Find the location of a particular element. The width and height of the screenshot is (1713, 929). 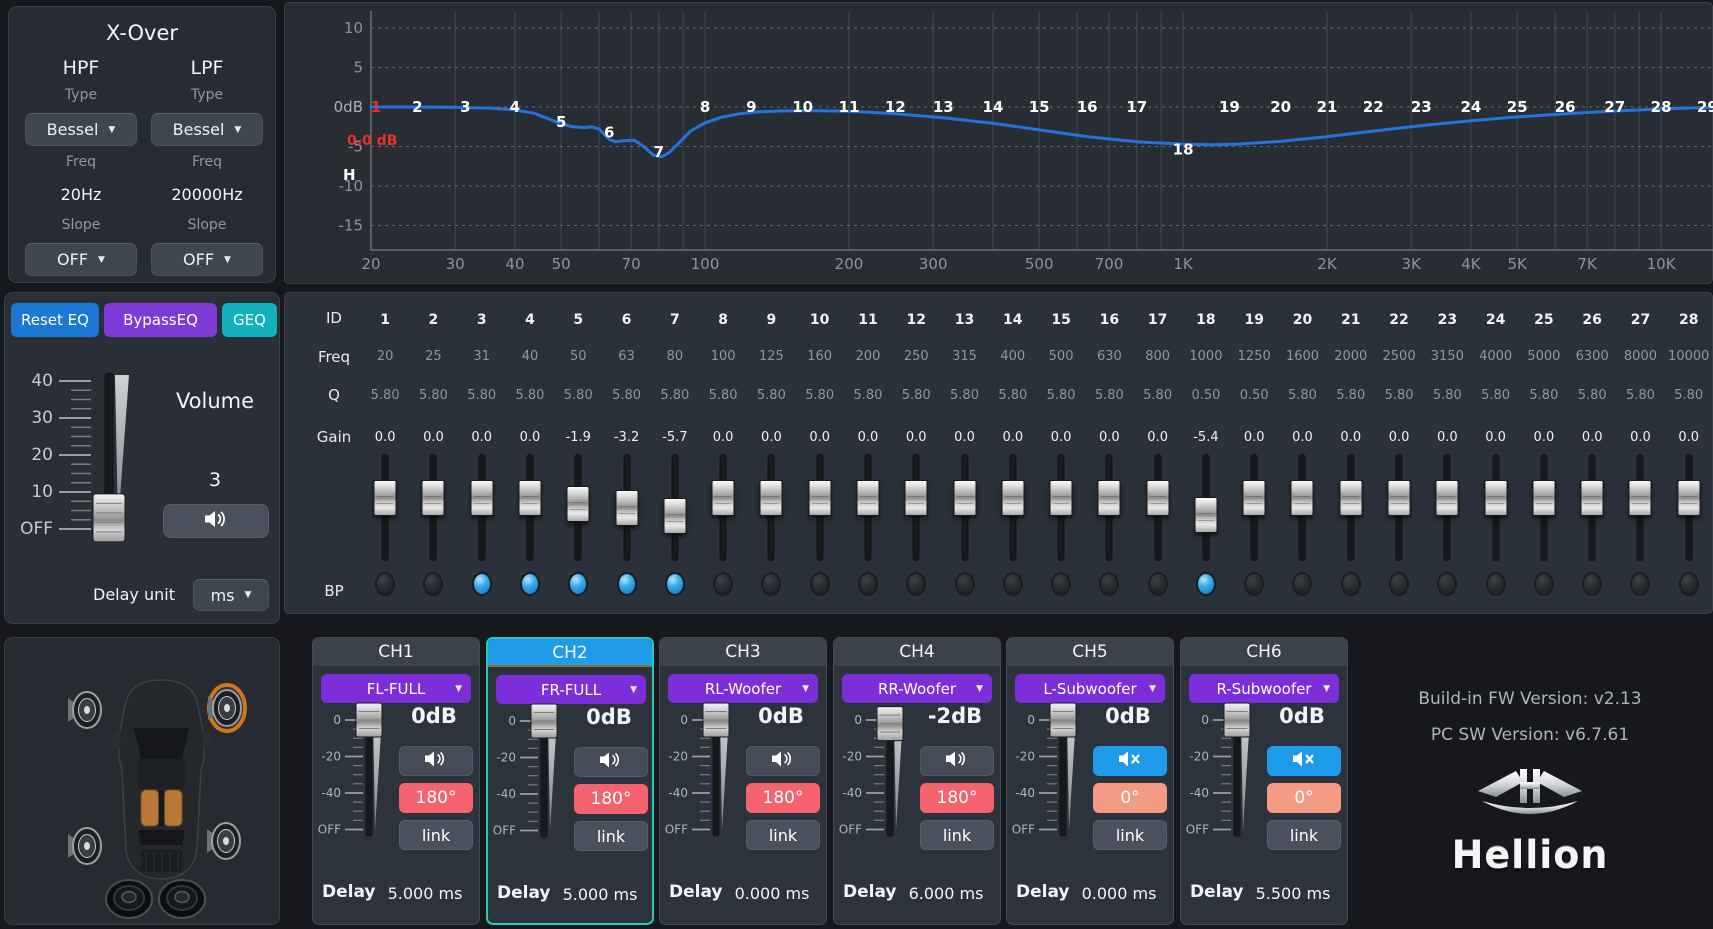

channel-name-select: FL-FULL ▼ is located at coordinates (396, 688).